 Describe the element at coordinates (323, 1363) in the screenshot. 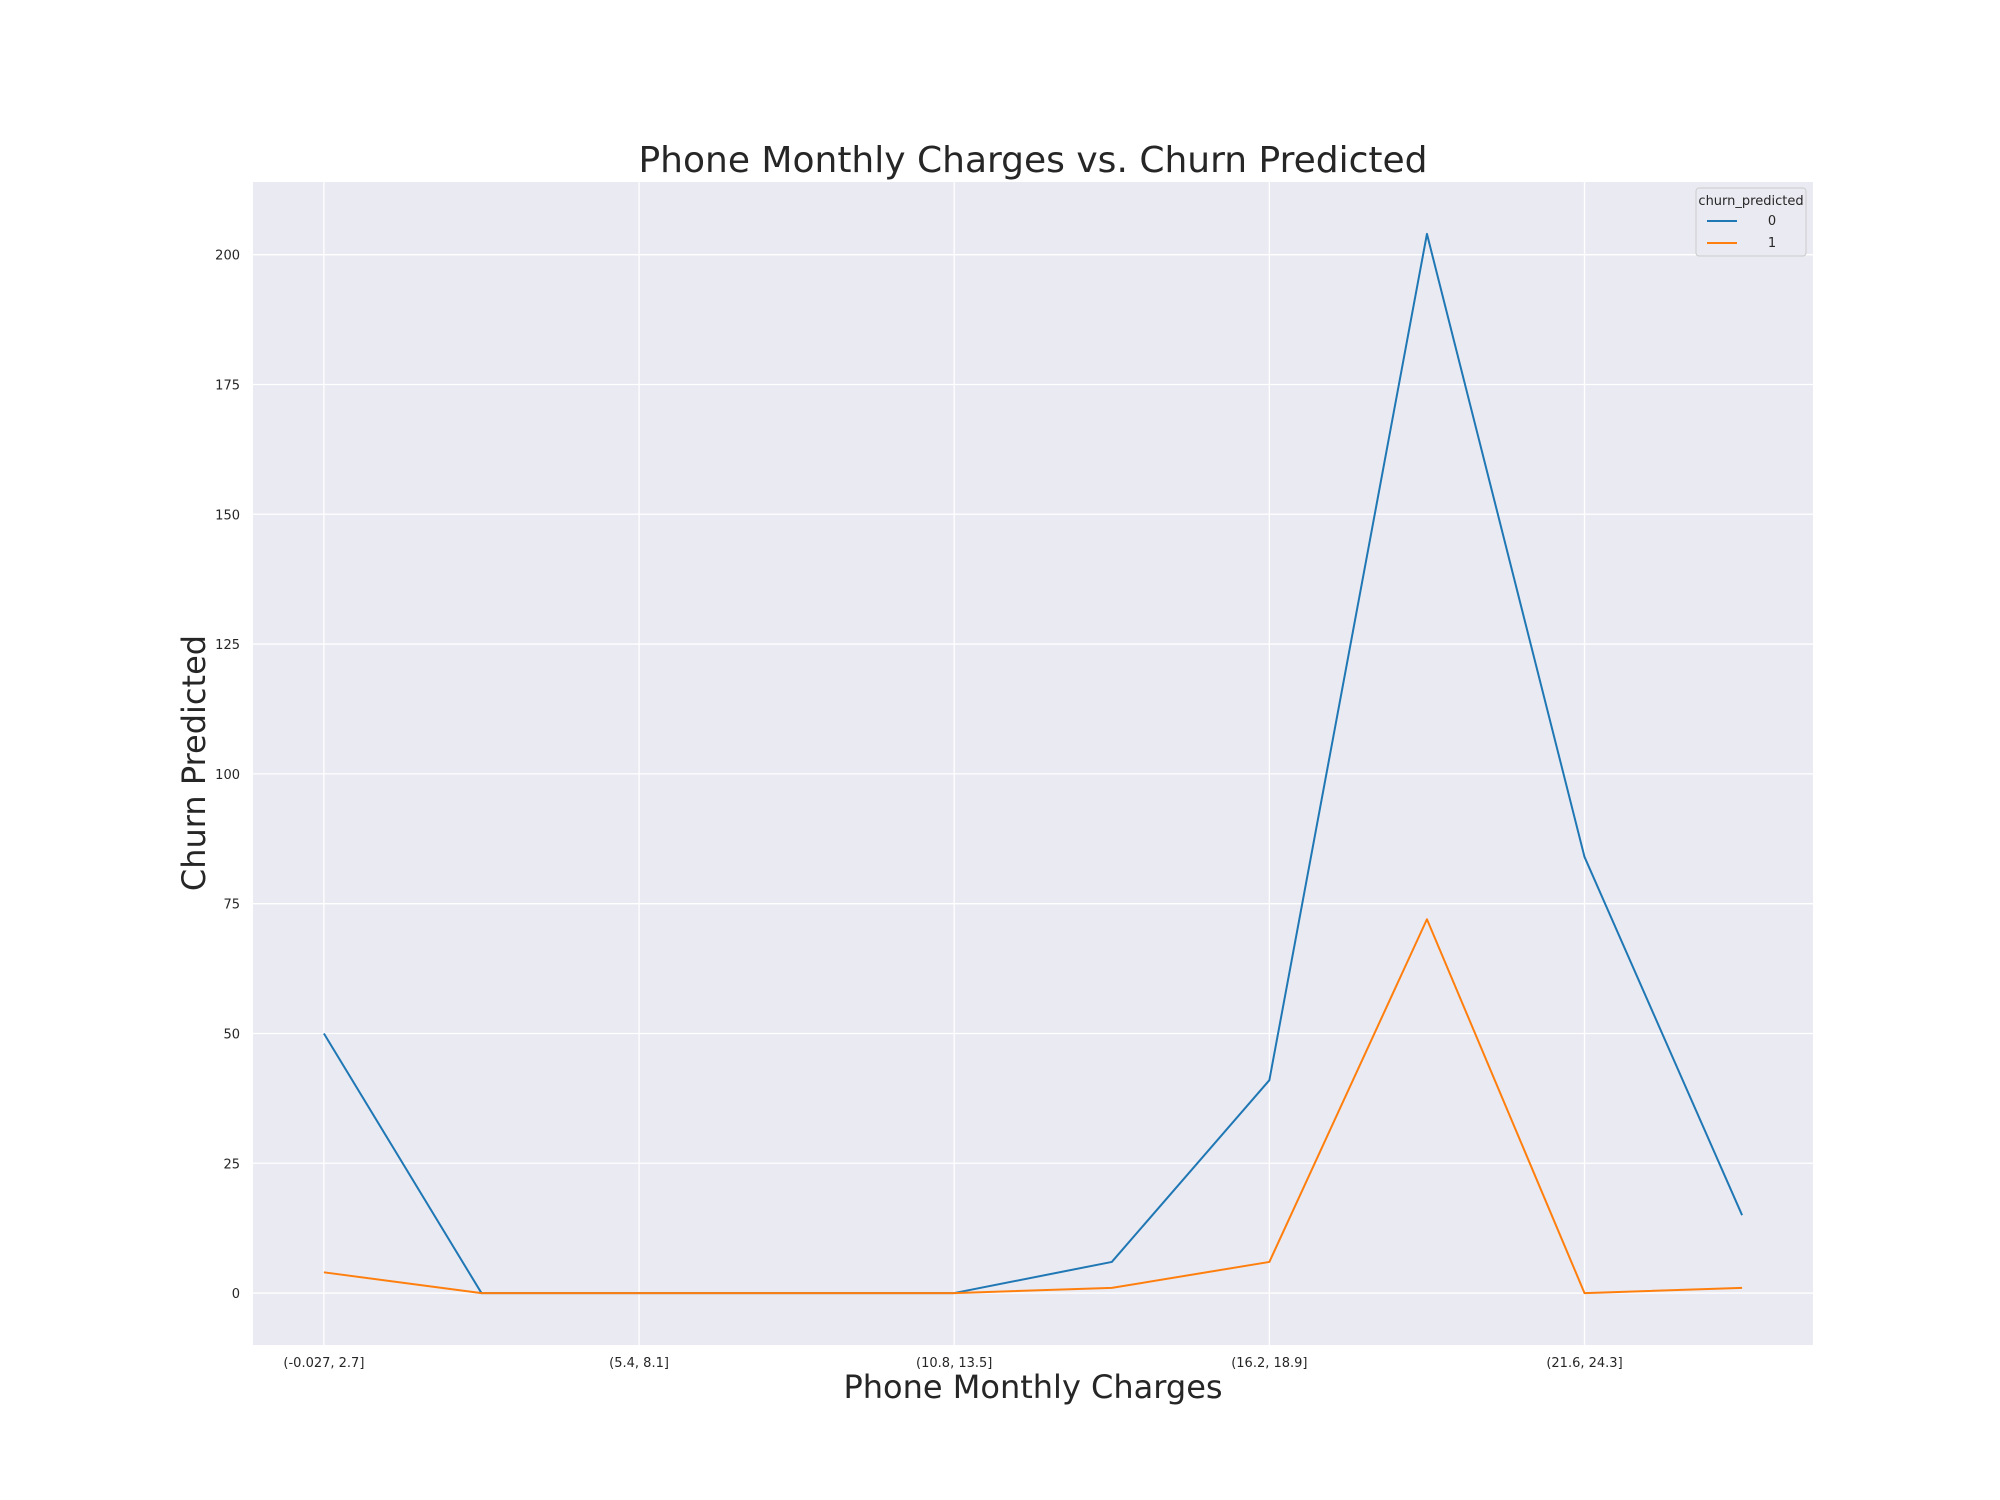

I see `x-tick-label: (-0.027, 2.7]` at that location.